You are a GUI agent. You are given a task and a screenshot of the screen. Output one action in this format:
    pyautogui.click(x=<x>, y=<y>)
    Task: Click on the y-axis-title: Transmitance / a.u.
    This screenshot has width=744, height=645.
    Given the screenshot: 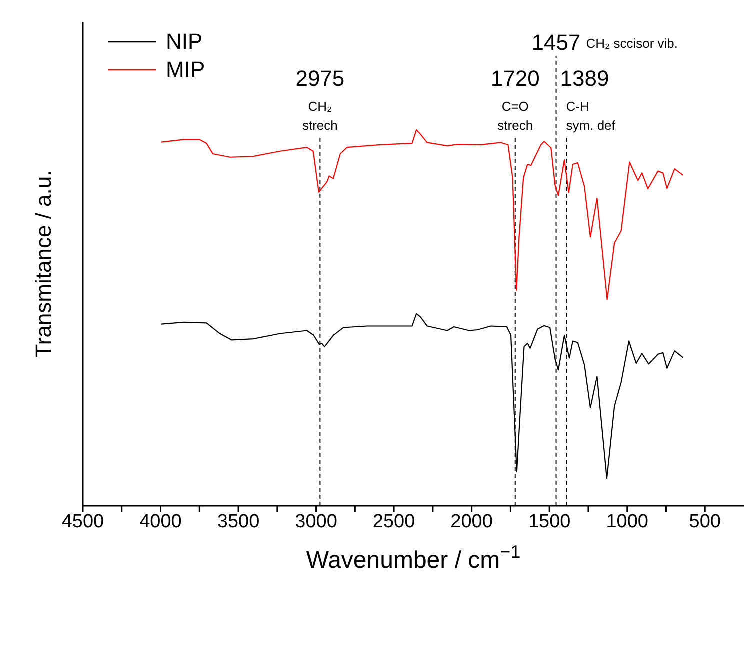 What is the action you would take?
    pyautogui.click(x=43, y=264)
    